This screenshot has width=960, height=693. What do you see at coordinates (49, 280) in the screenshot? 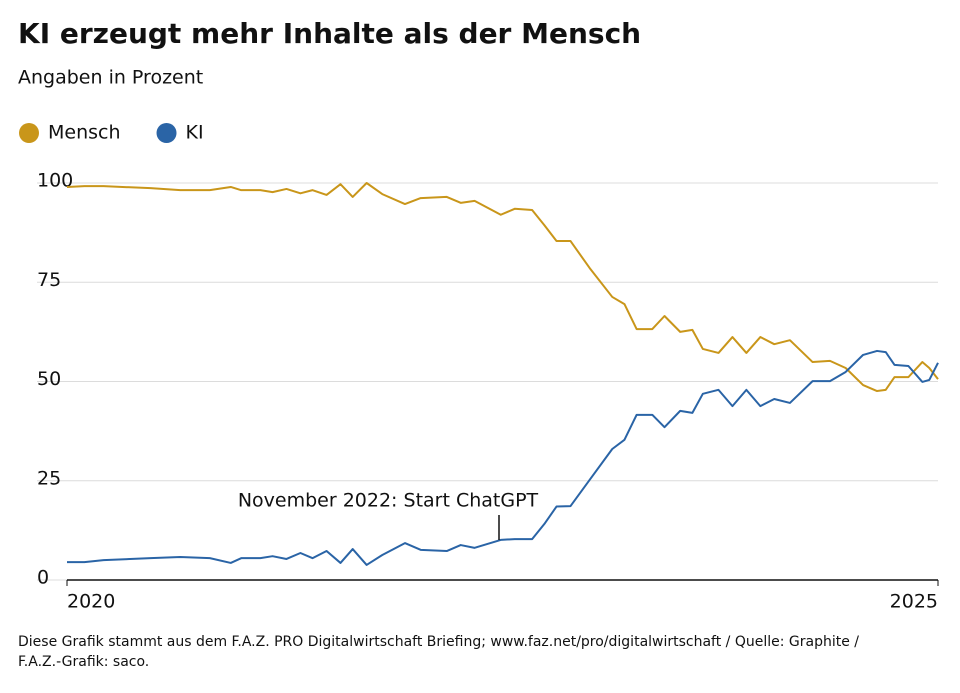
I see `y-tick-label: 75` at bounding box center [49, 280].